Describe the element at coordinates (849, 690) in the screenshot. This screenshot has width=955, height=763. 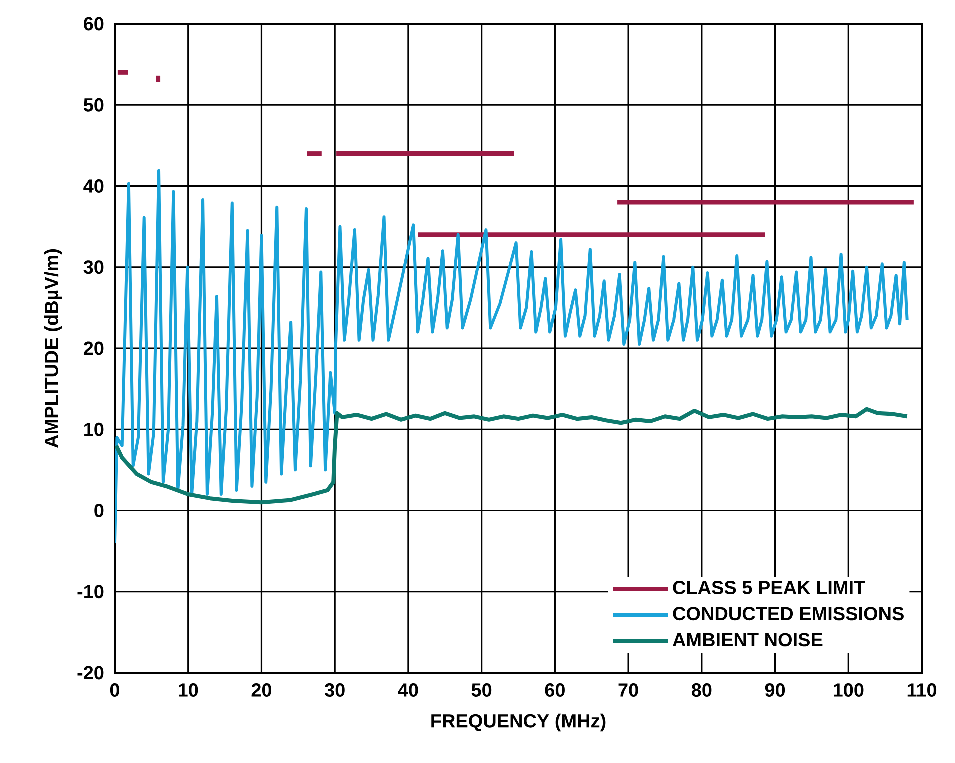
I see `x-tick-label: 100` at that location.